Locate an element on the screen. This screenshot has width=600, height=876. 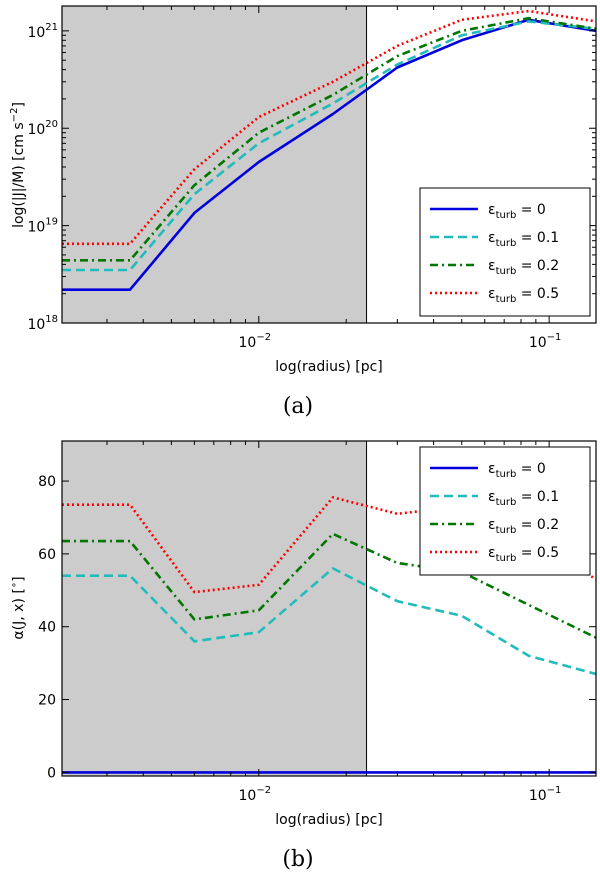
y-tick-label: 1020 is located at coordinates (42, 128).